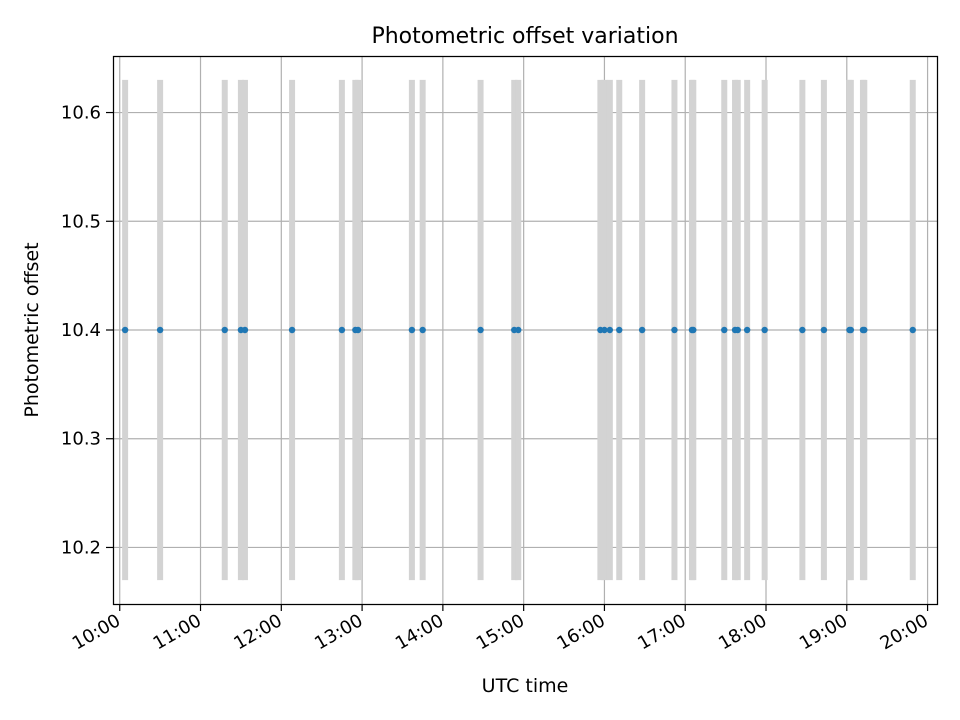 The width and height of the screenshot is (960, 720). I want to click on y-axis-ticks: 10.2 10.3 10.4 10.5 10.6, so click(87, 330).